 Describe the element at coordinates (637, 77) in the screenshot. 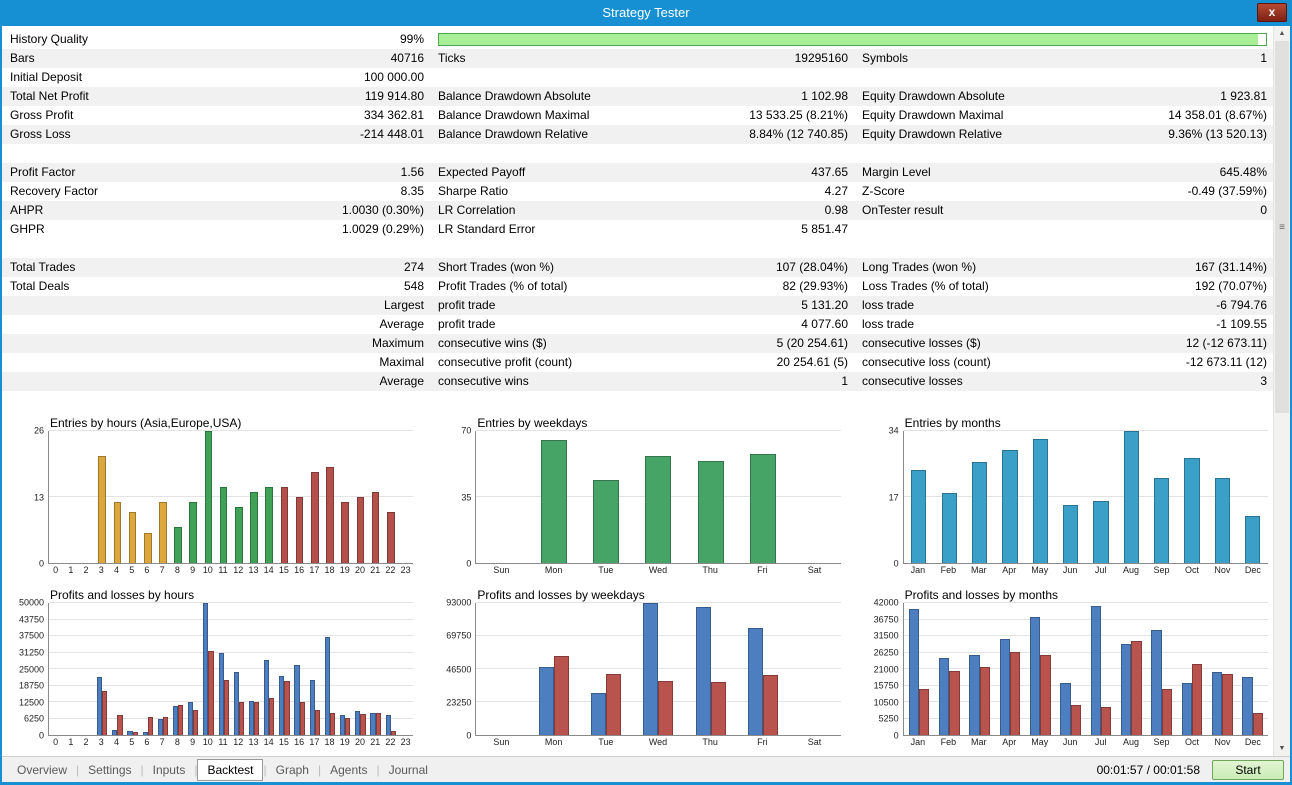

I see `table-row: Initial Deposit 100 000.00` at that location.